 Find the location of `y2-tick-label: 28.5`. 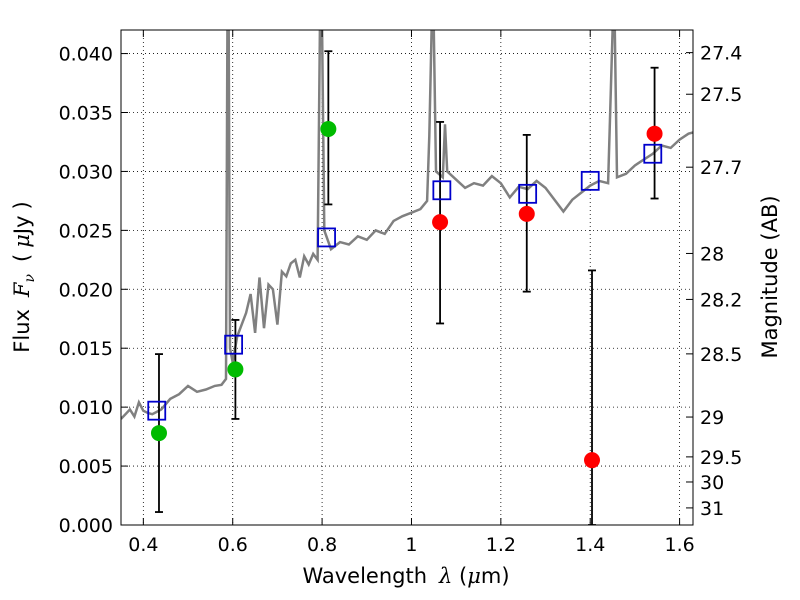

y2-tick-label: 28.5 is located at coordinates (721, 355).